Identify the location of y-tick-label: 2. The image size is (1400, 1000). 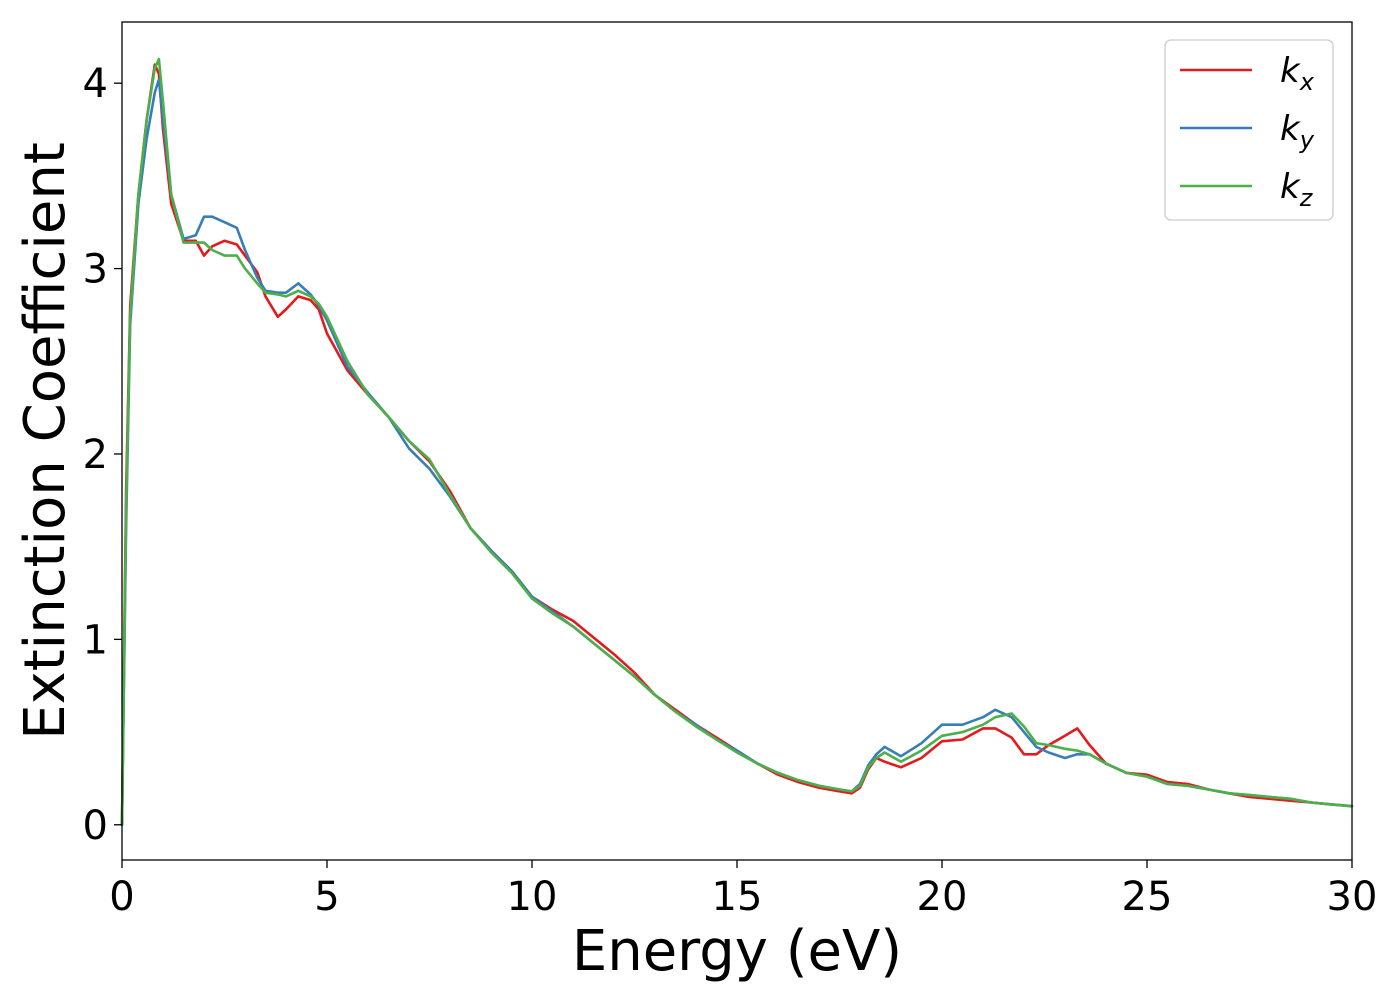
(95, 455).